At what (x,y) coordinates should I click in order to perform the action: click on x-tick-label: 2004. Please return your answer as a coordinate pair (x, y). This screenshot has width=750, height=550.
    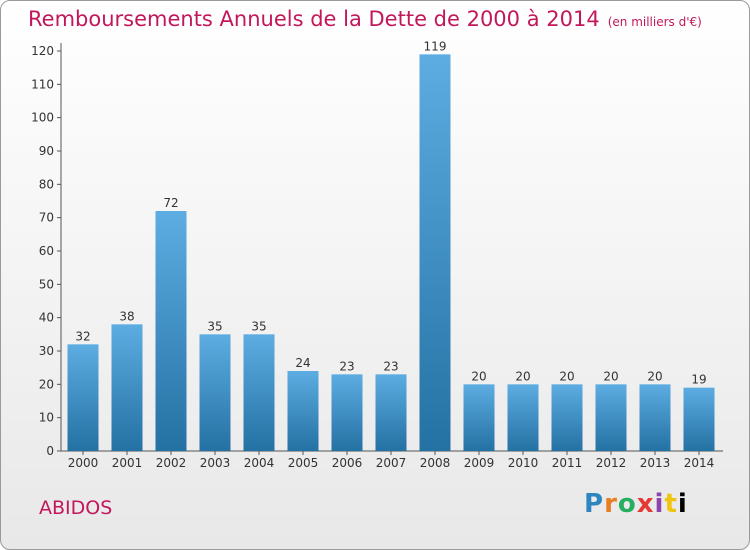
    Looking at the image, I should click on (259, 463).